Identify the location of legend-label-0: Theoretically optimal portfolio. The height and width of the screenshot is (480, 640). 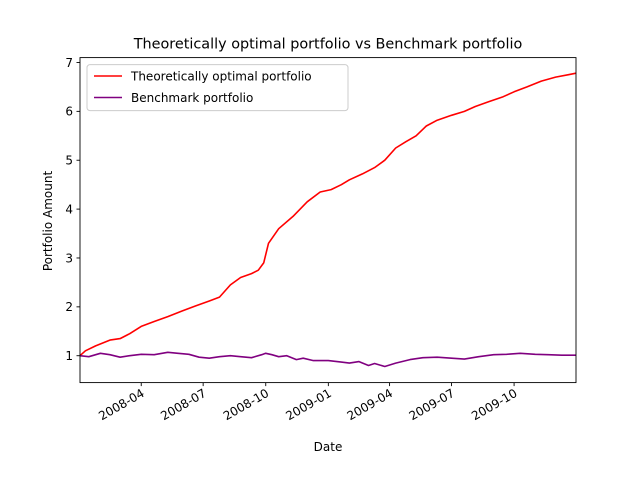
(221, 76).